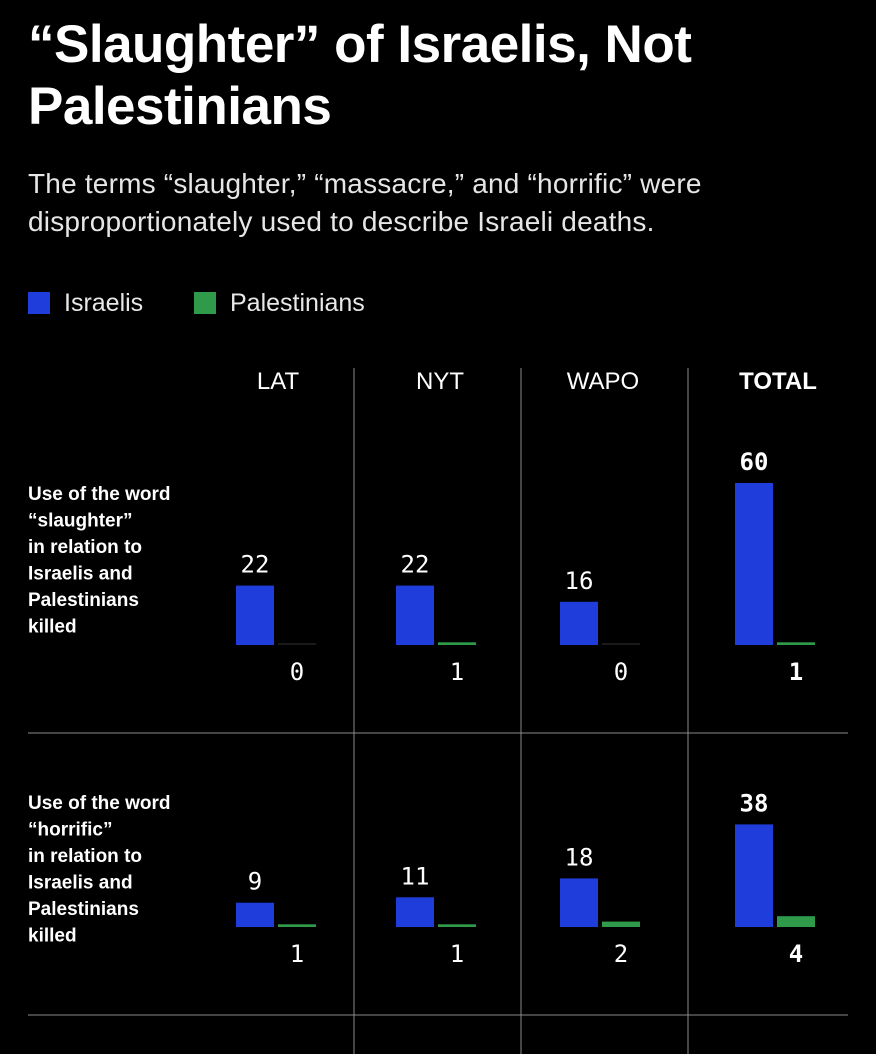 The width and height of the screenshot is (876, 1054). I want to click on value-label-israelis: 9, so click(255, 882).